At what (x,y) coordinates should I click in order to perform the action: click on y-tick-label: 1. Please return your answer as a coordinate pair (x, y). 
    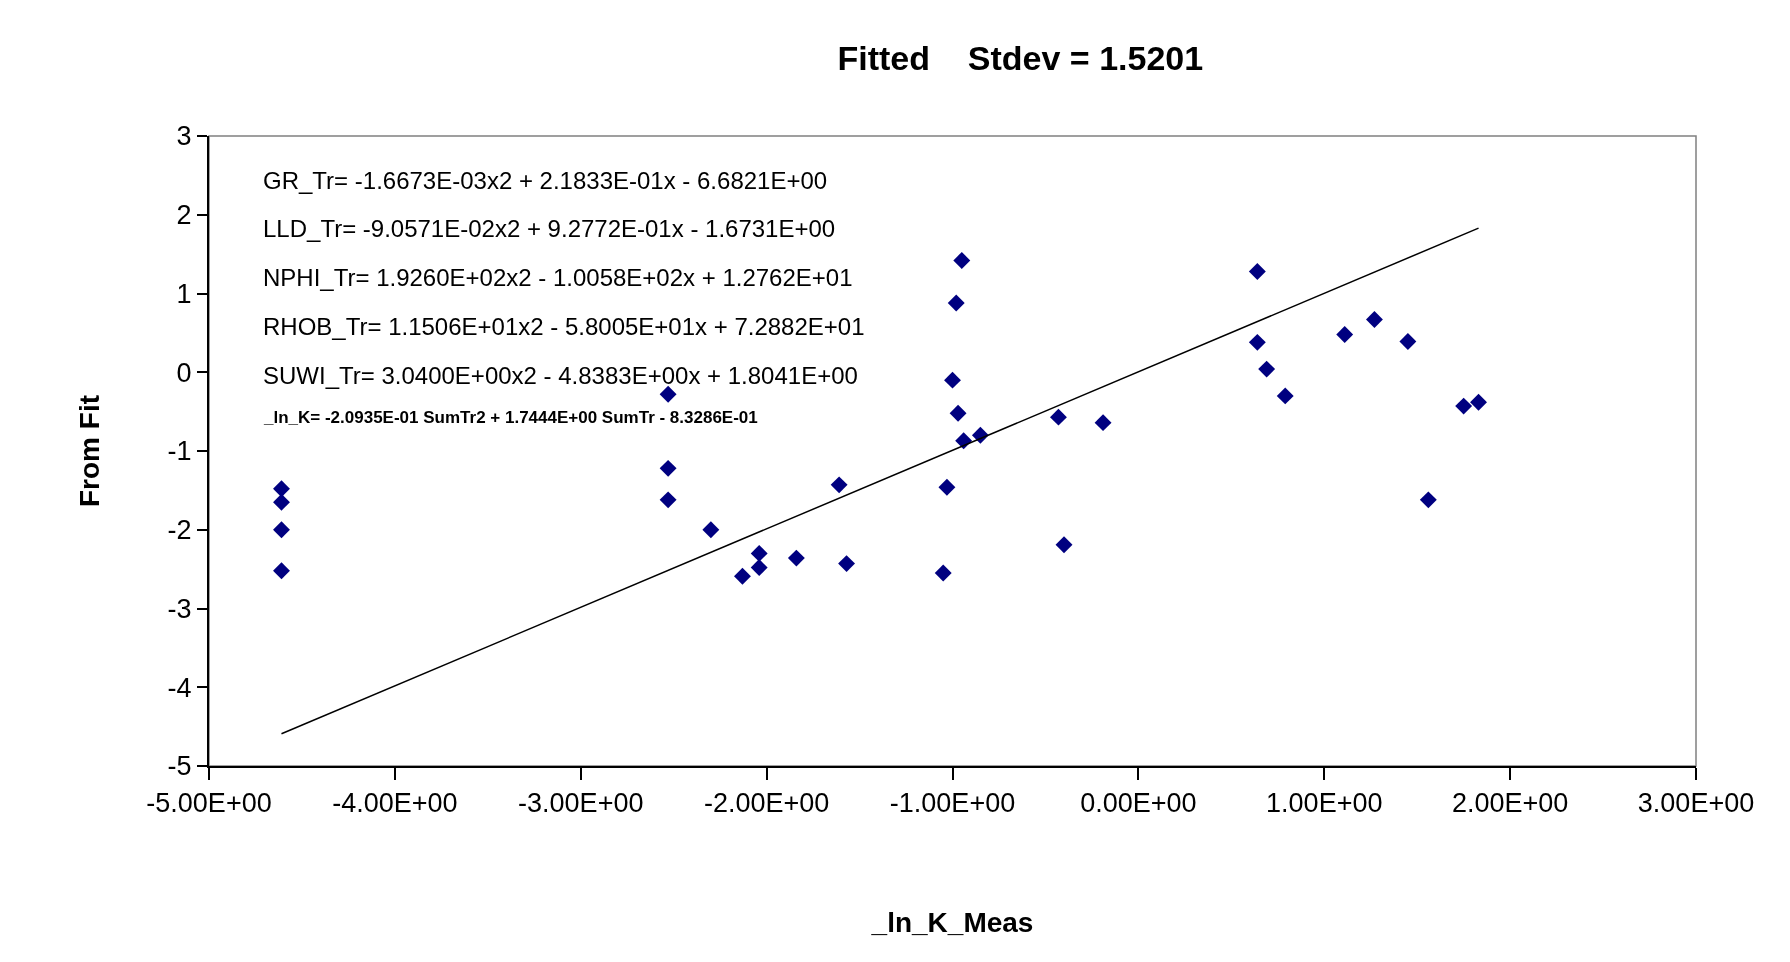
    Looking at the image, I should click on (184, 293).